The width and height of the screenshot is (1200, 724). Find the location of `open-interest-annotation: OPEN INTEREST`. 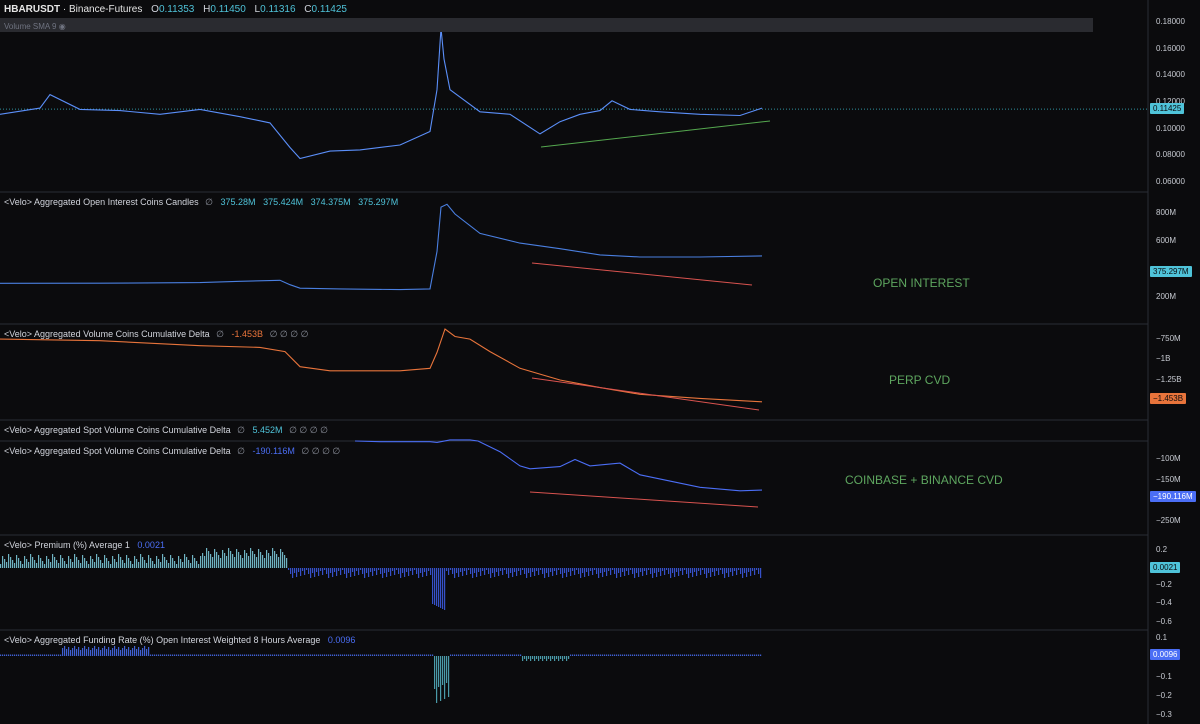

open-interest-annotation: OPEN INTEREST is located at coordinates (921, 283).